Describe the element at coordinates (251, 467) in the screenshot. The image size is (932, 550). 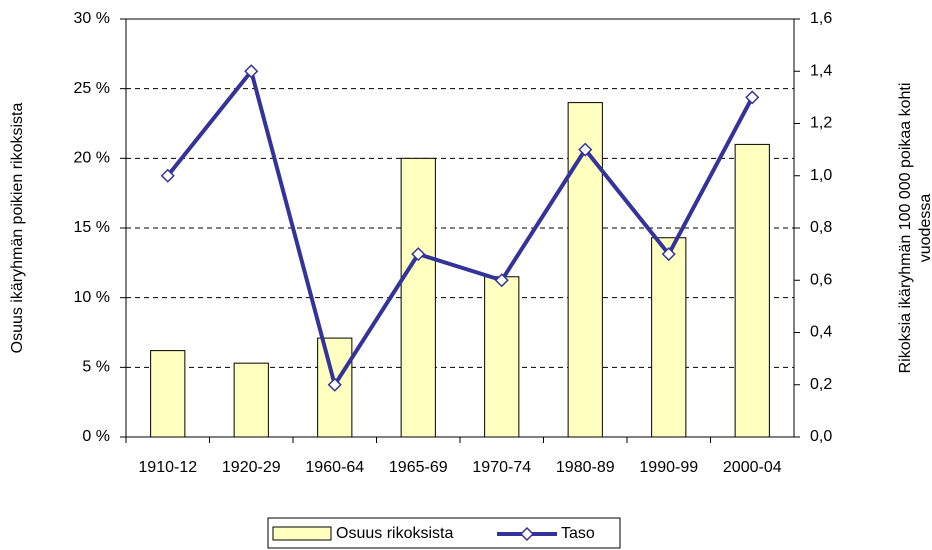
I see `x-tick-label: 1920-29` at that location.